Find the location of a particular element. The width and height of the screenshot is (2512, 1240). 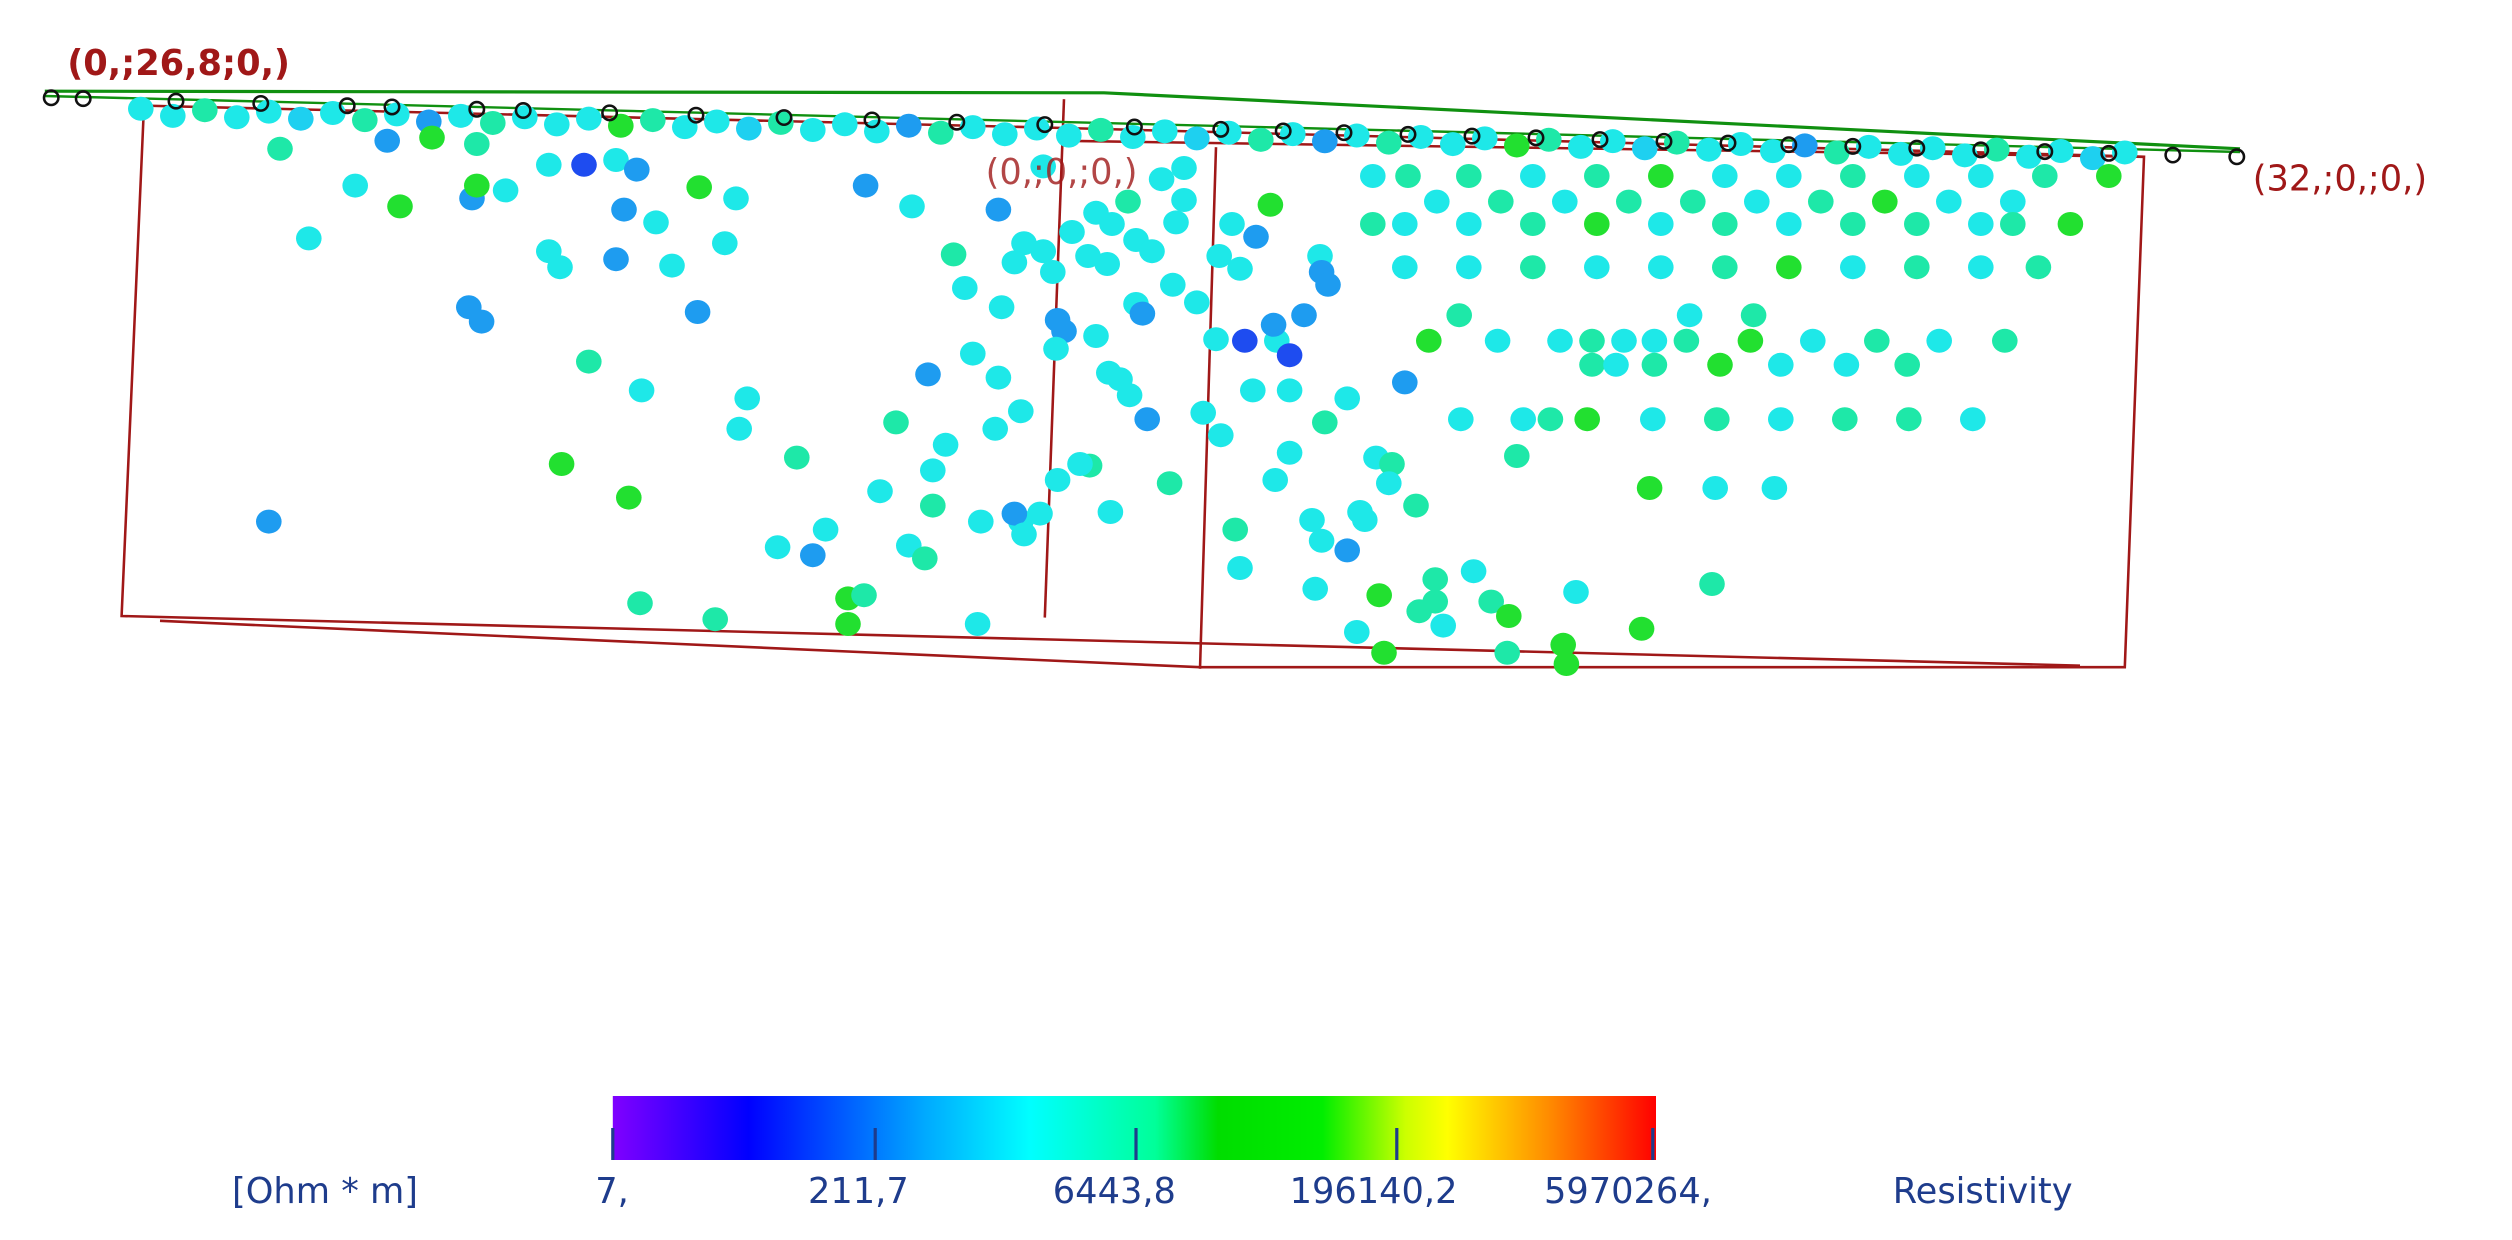

color-bar-label: 6443,8 is located at coordinates (1114, 1191).